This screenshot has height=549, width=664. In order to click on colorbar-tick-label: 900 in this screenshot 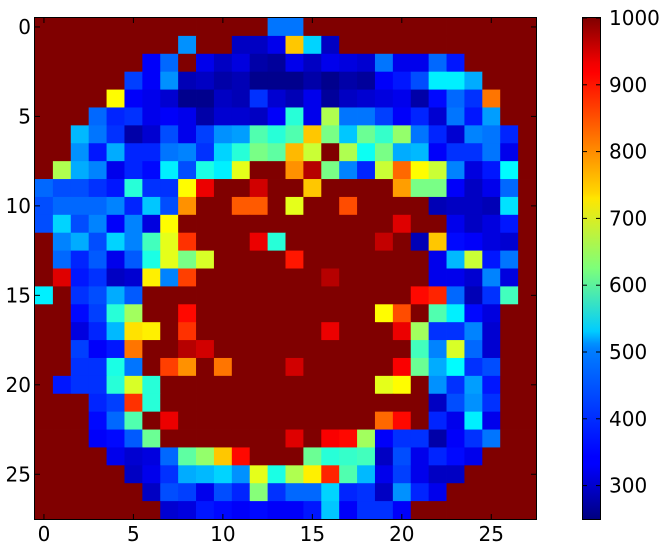, I will do `click(628, 85)`.